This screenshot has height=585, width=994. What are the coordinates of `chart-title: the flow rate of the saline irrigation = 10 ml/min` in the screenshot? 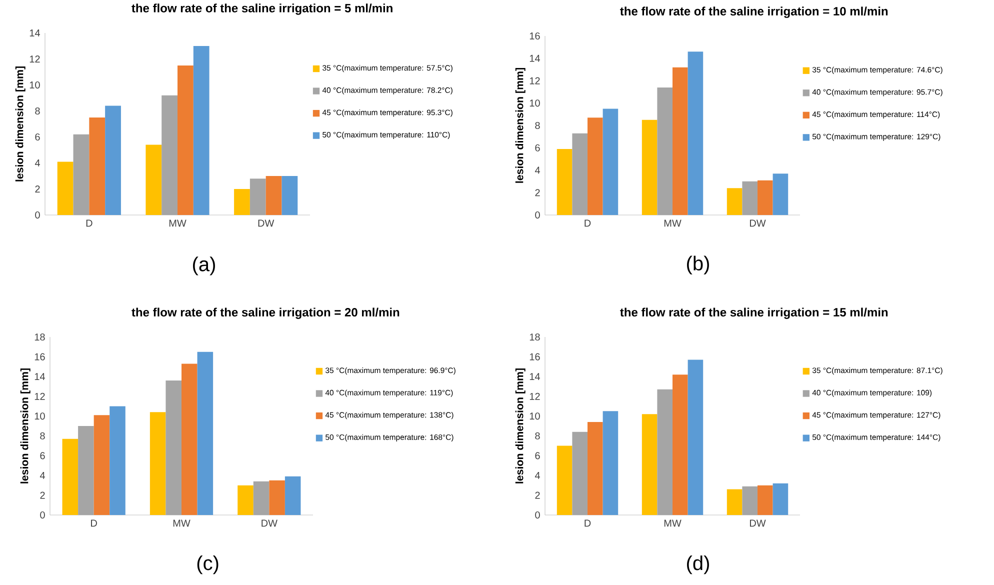 It's located at (754, 12).